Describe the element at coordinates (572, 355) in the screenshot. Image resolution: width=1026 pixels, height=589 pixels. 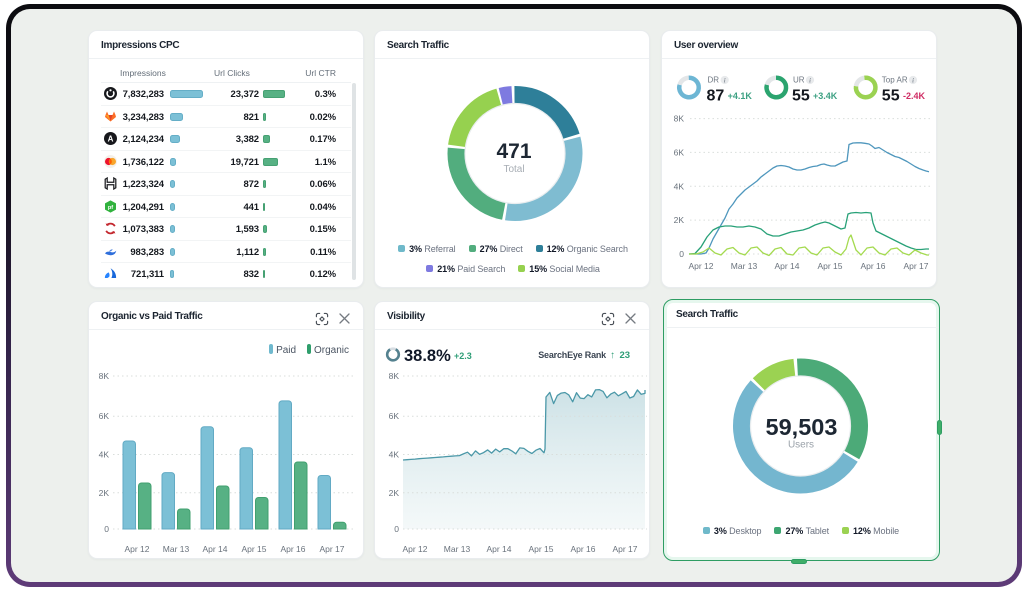
I see `svg-text: SearchEye Rank` at that location.